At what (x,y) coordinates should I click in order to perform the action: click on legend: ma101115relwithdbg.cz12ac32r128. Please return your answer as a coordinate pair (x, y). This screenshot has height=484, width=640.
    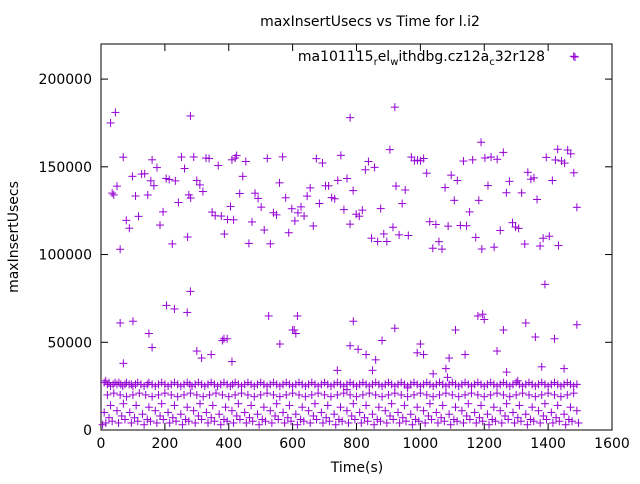
    Looking at the image, I should click on (438, 58).